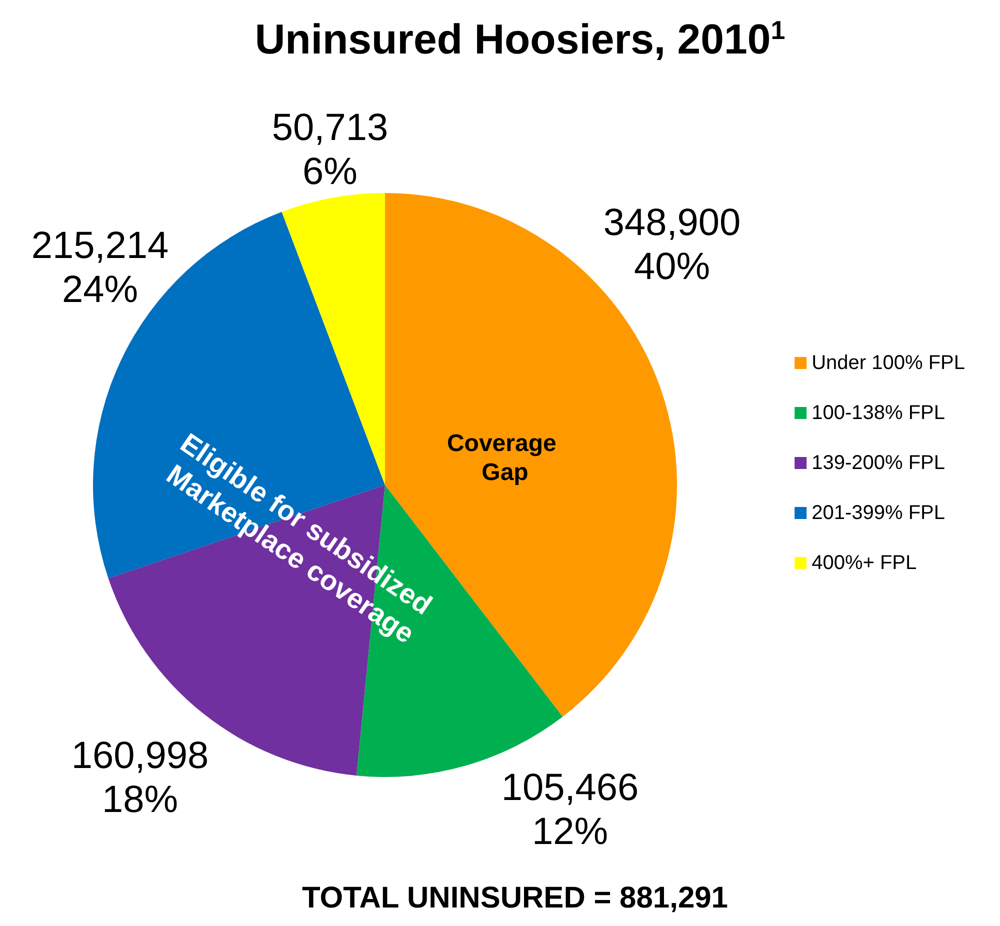 The height and width of the screenshot is (926, 1000). What do you see at coordinates (505, 458) in the screenshot?
I see `text: Coverage Gap` at bounding box center [505, 458].